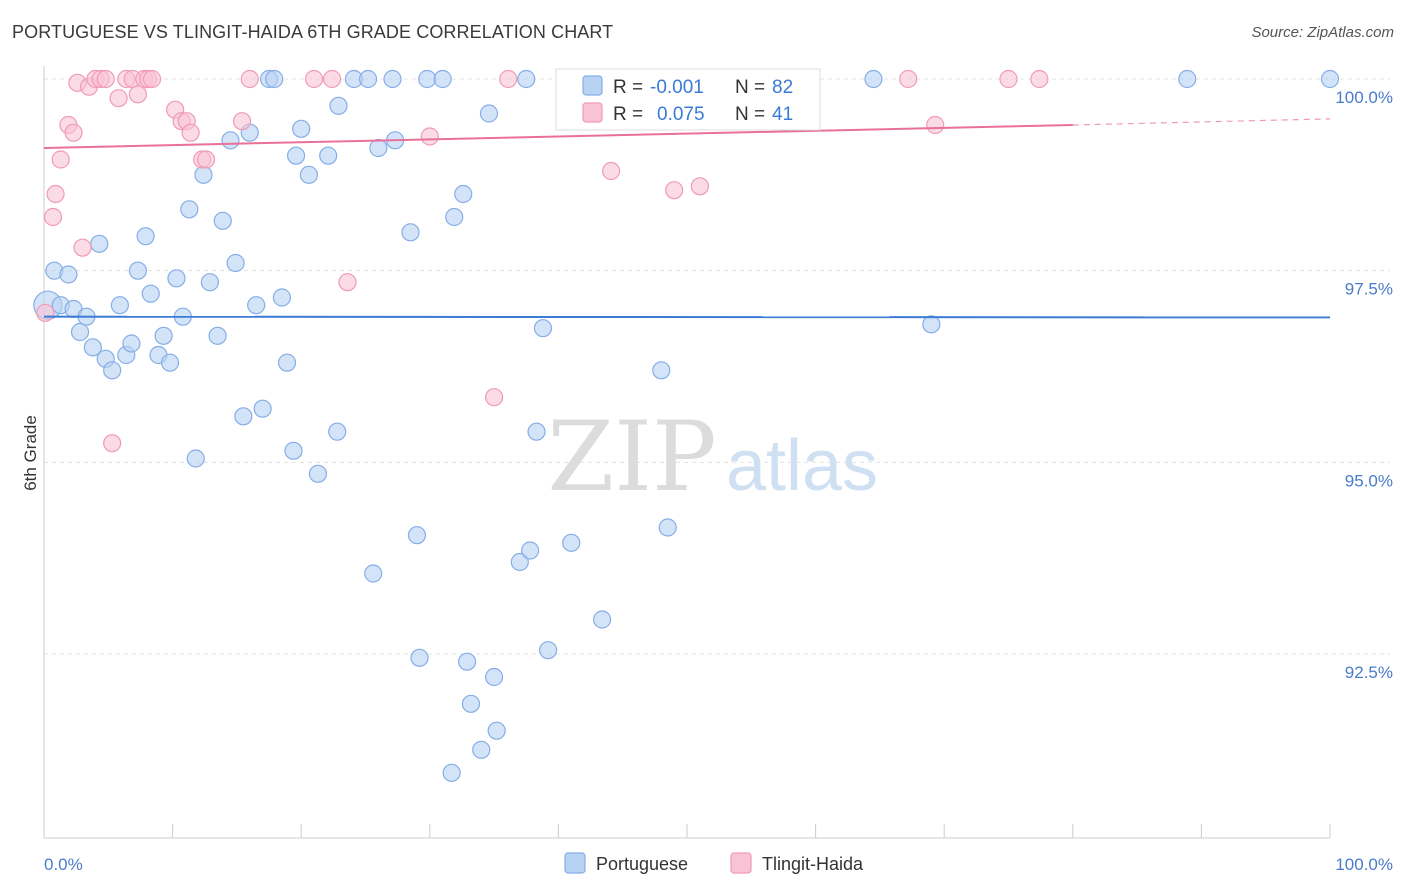 The width and height of the screenshot is (1406, 892). I want to click on watermark-atlas: atlas, so click(802, 466).